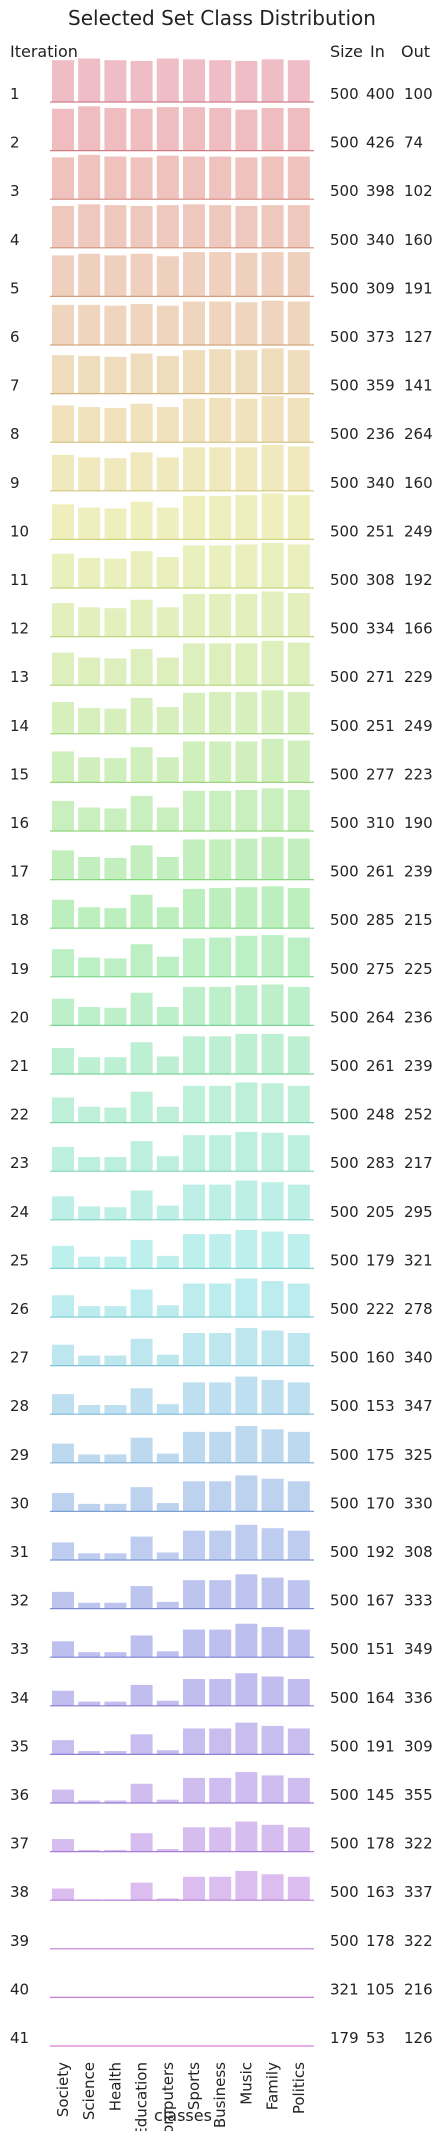 The height and width of the screenshot is (2131, 444). Describe the element at coordinates (221, 1151) in the screenshot. I see `iteration-row: 23 500 283 217` at that location.